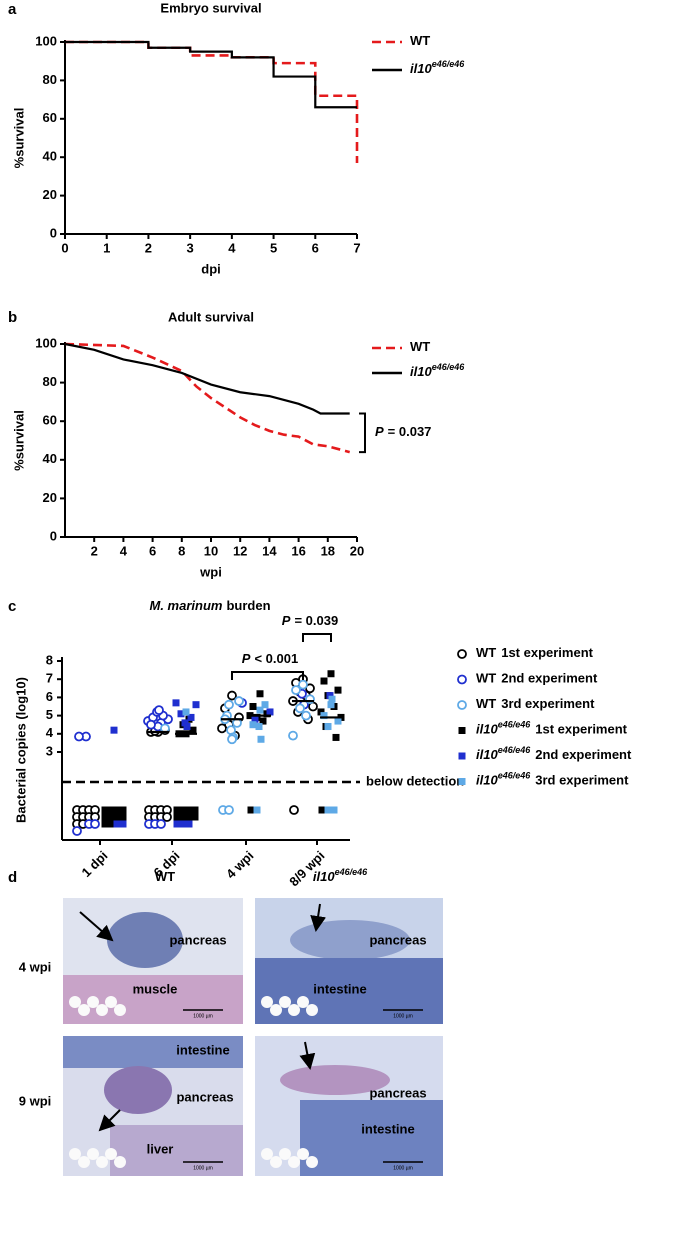 The image size is (685, 1237). I want to click on y-tick-label: 100, so click(46, 40).